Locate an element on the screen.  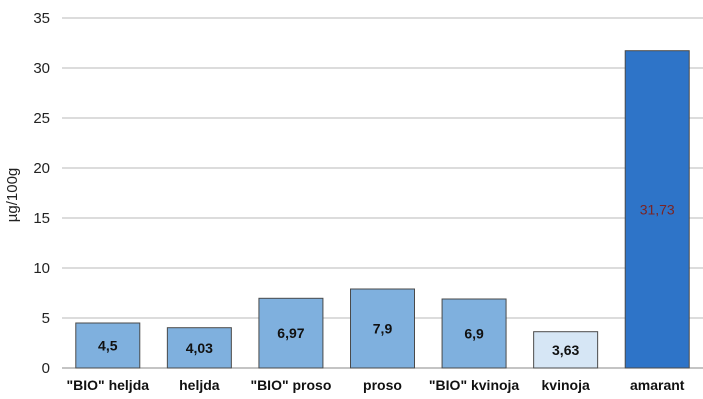
data-label: 6,9 is located at coordinates (474, 334).